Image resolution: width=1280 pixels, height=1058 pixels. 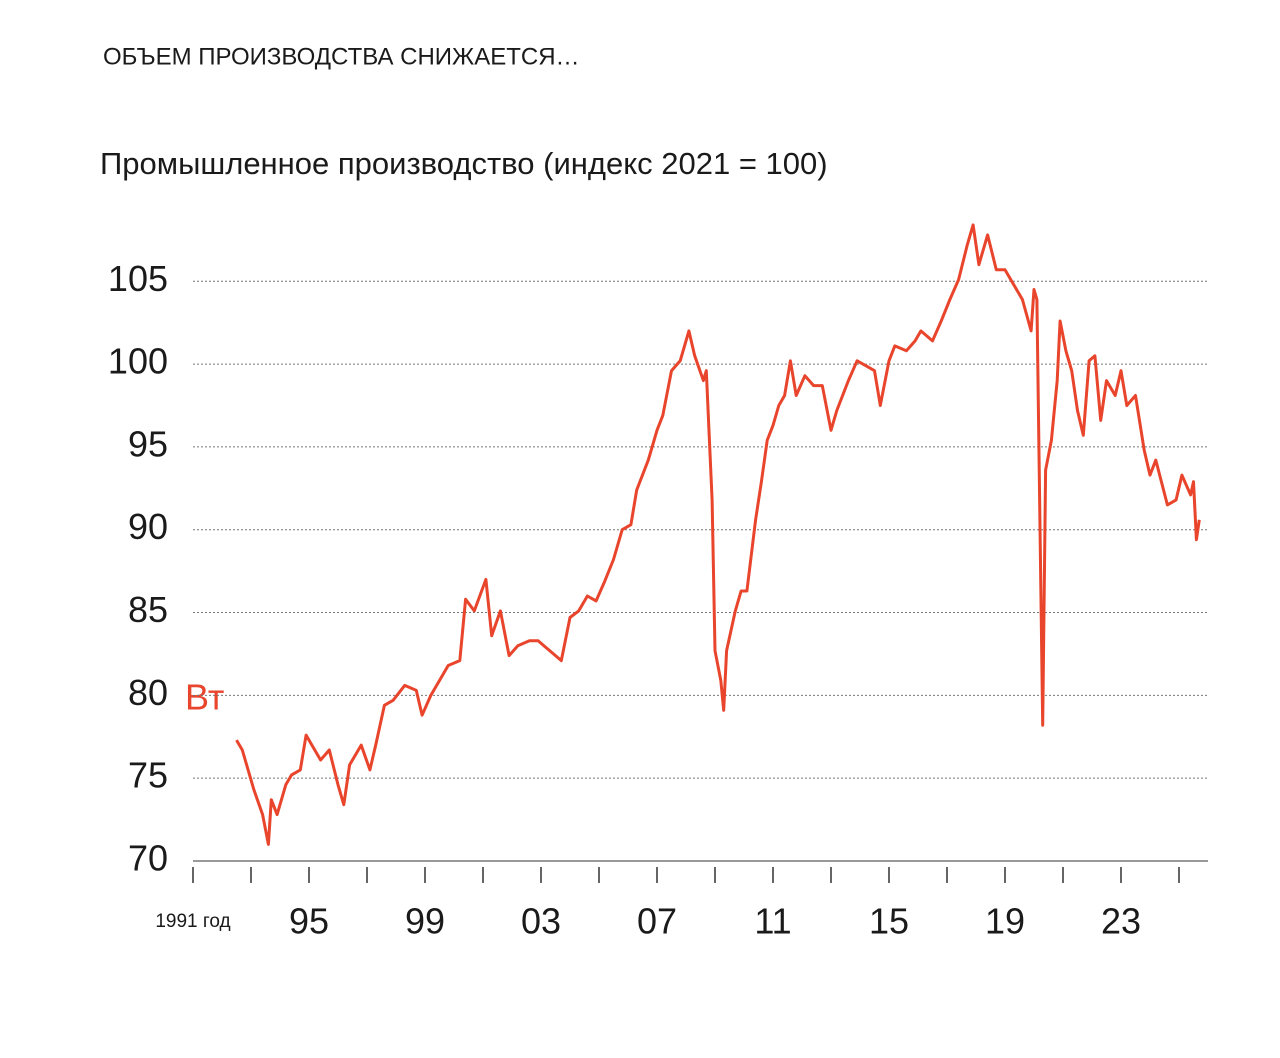 What do you see at coordinates (148, 858) in the screenshot?
I see `y-tick-label: 70` at bounding box center [148, 858].